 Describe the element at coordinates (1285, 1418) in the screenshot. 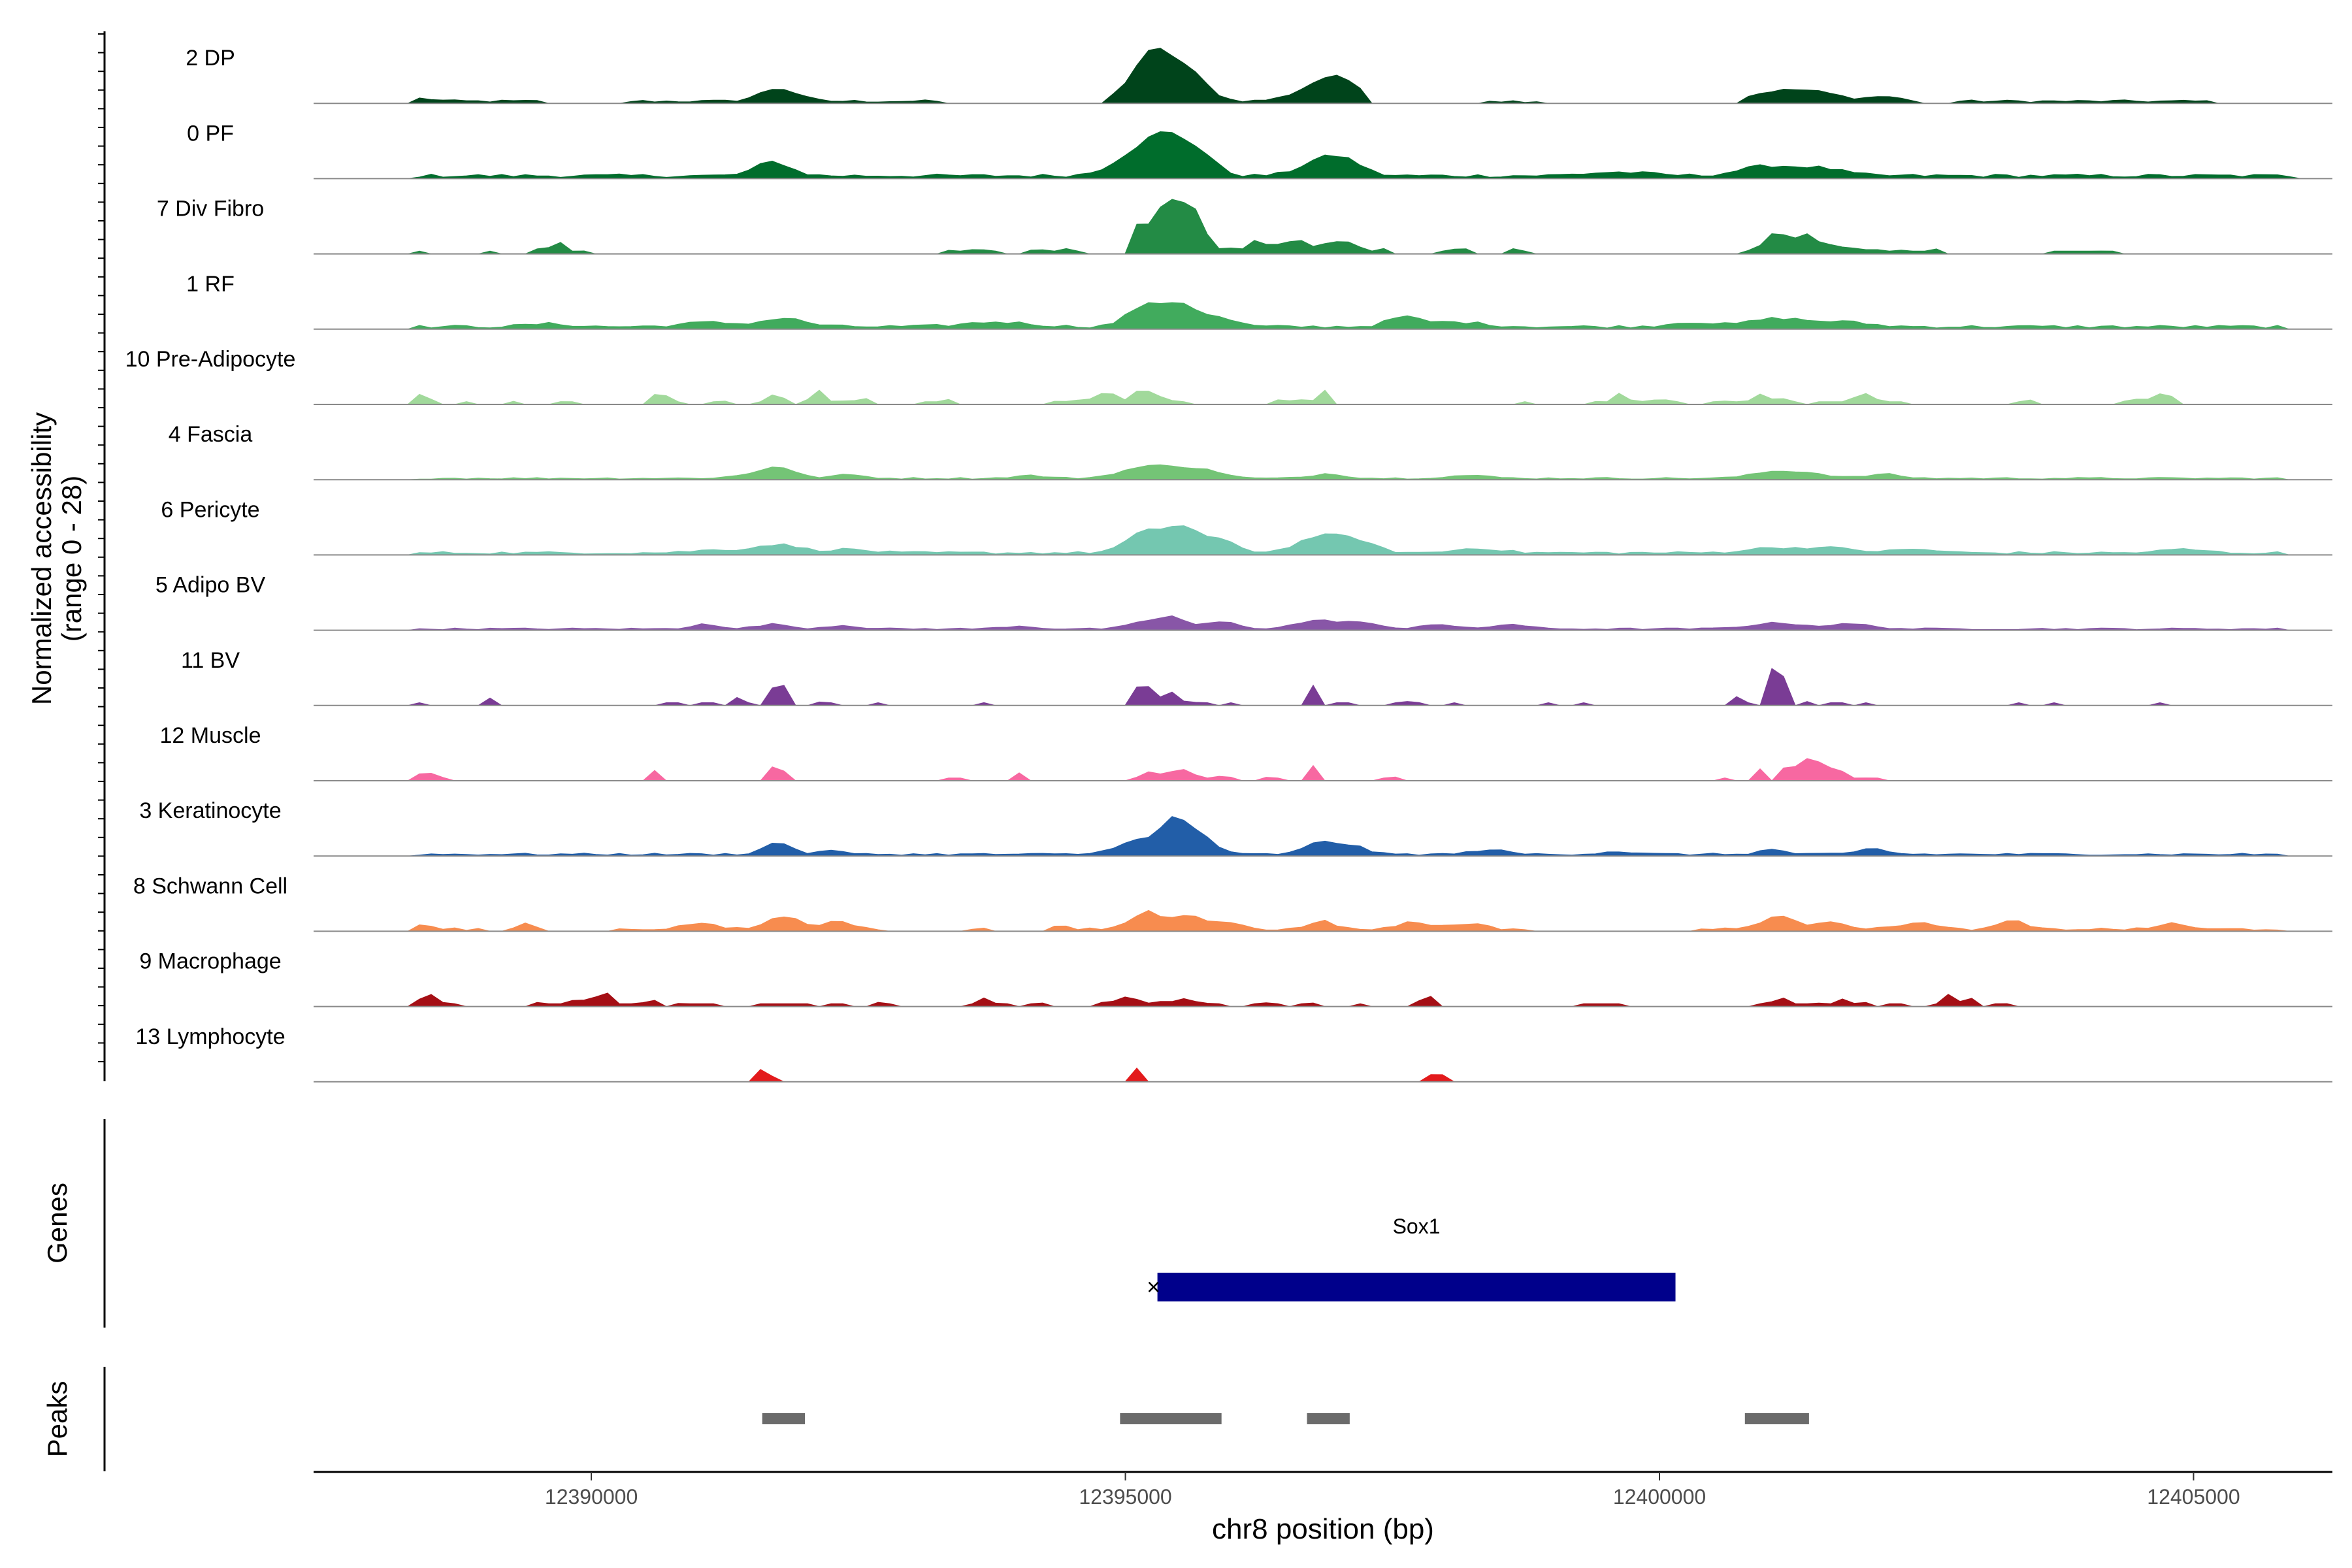

I see `peak-regions` at that location.